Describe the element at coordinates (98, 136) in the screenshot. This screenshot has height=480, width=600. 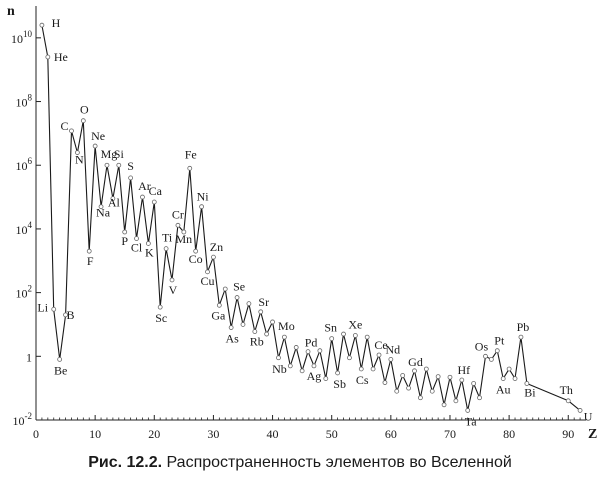
I see `element-label: Ne` at that location.